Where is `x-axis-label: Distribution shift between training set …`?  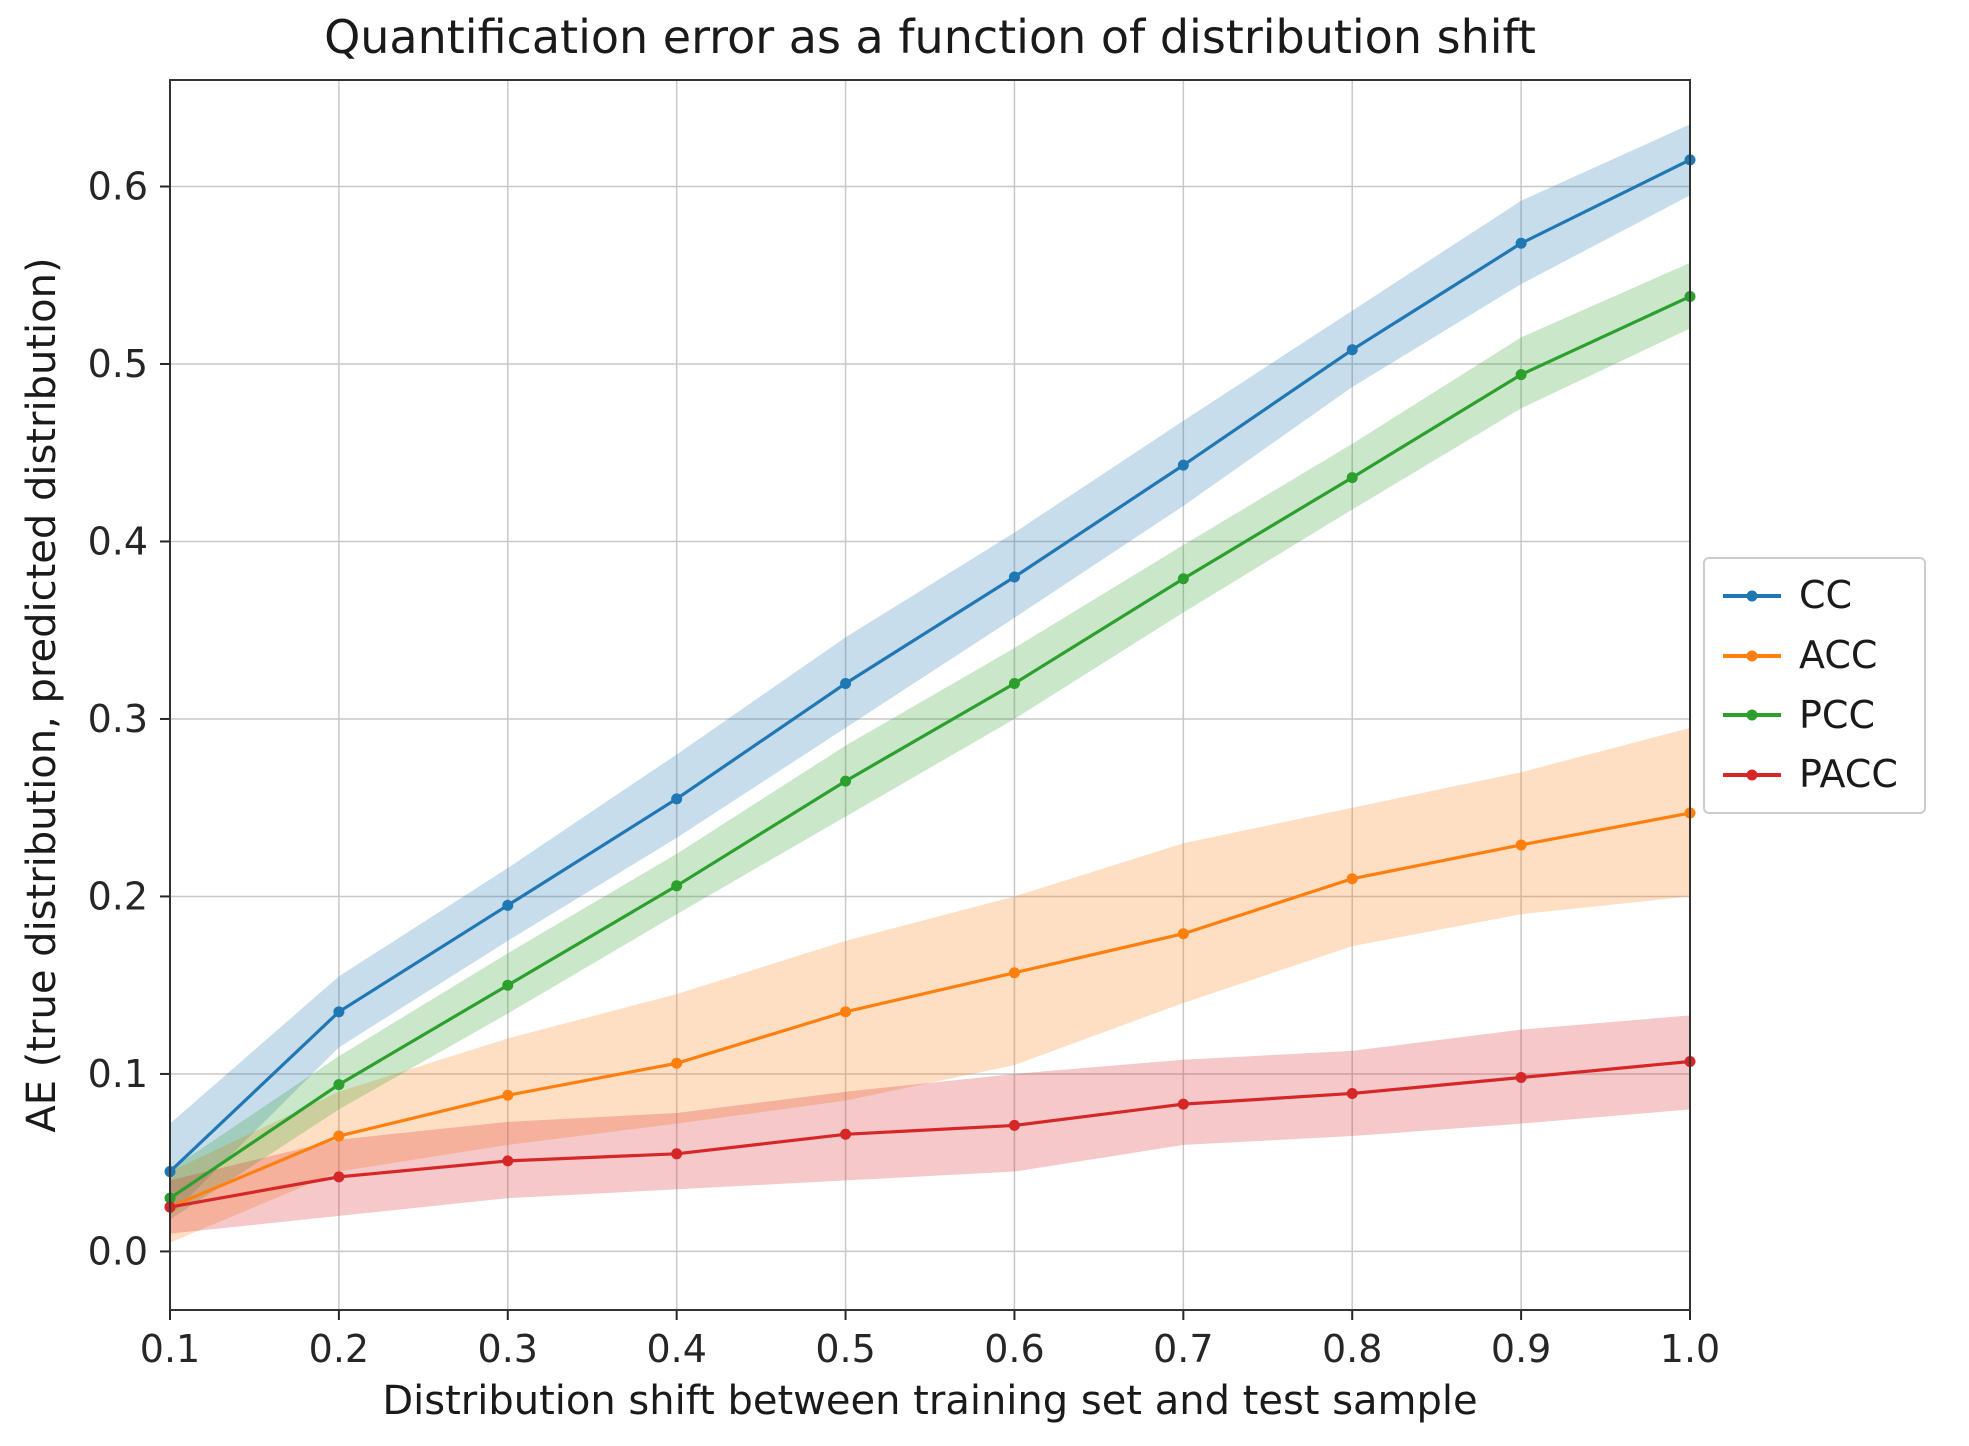
x-axis-label: Distribution shift between training set … is located at coordinates (930, 1401).